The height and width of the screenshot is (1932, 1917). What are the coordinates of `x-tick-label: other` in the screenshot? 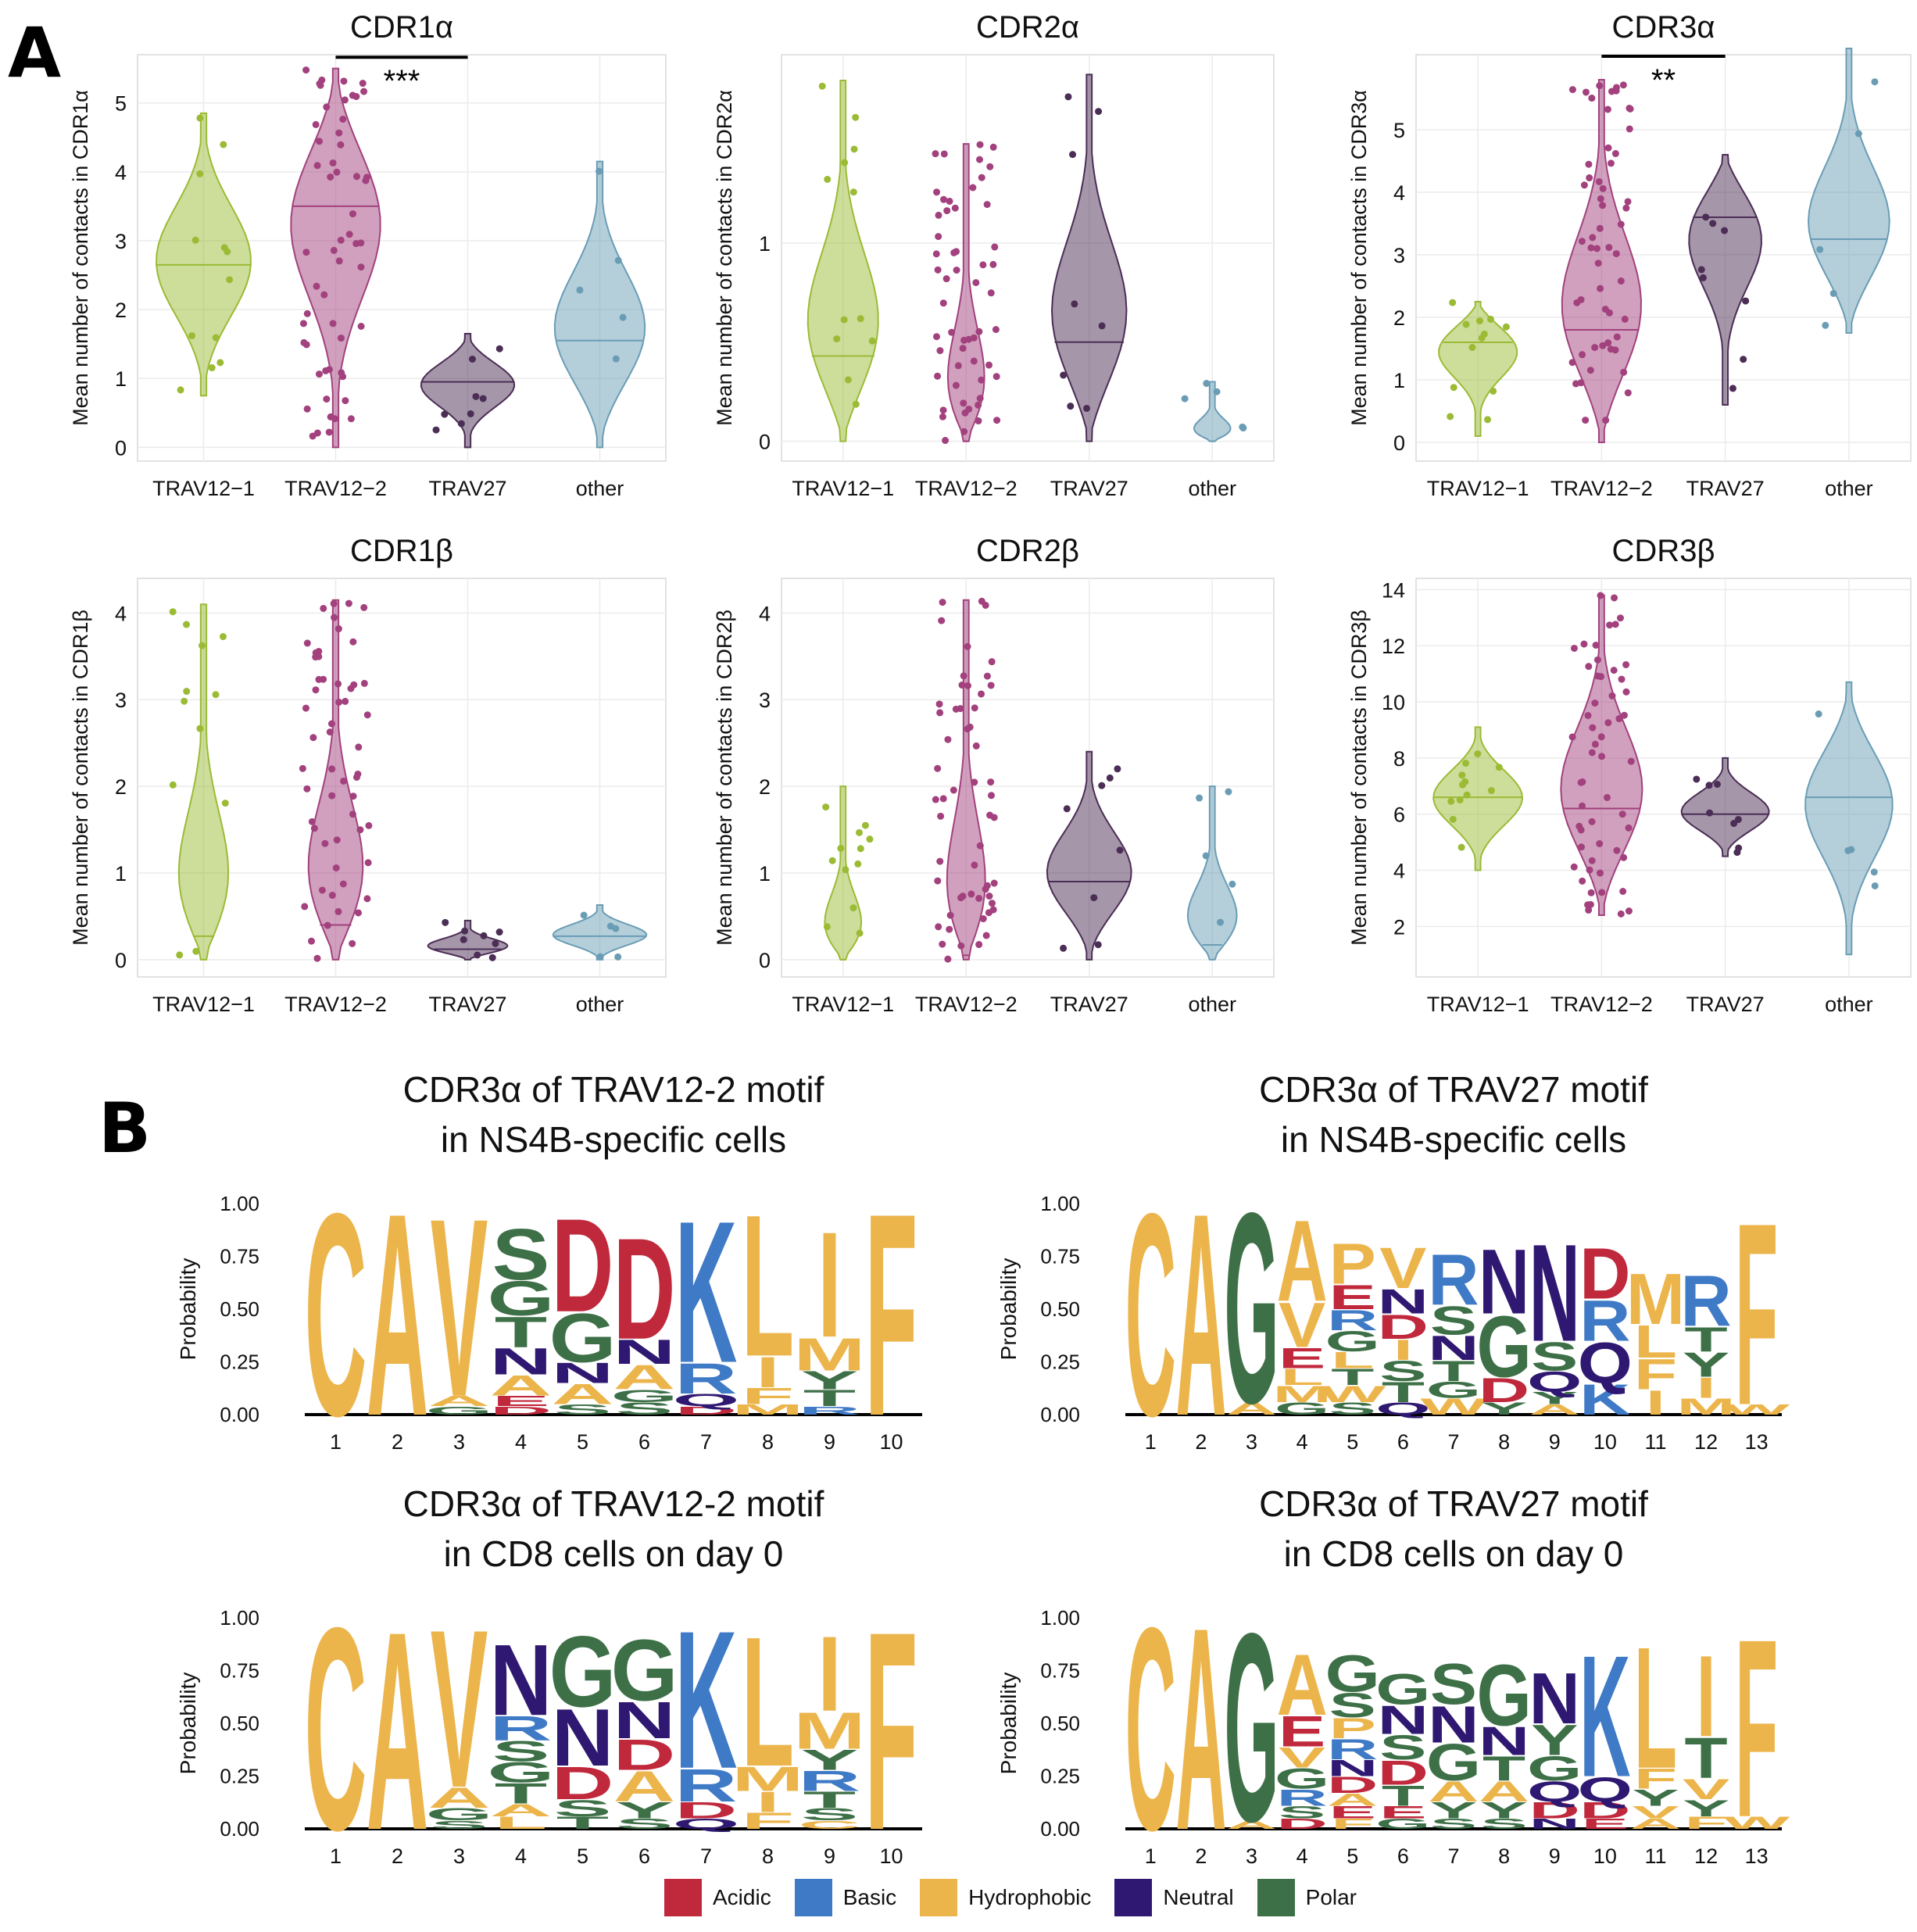 It's located at (1212, 488).